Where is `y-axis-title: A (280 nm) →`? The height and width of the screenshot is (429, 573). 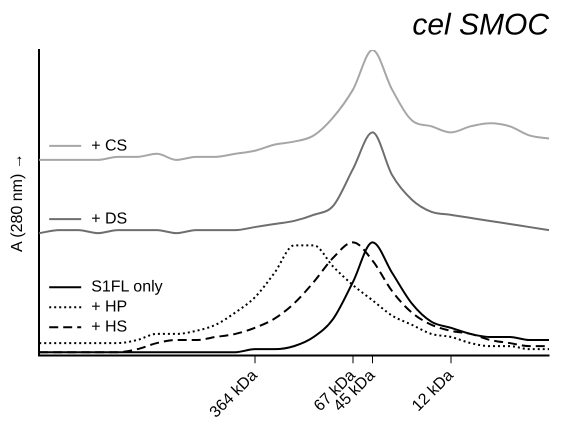 y-axis-title: A (280 nm) → is located at coordinates (17, 202).